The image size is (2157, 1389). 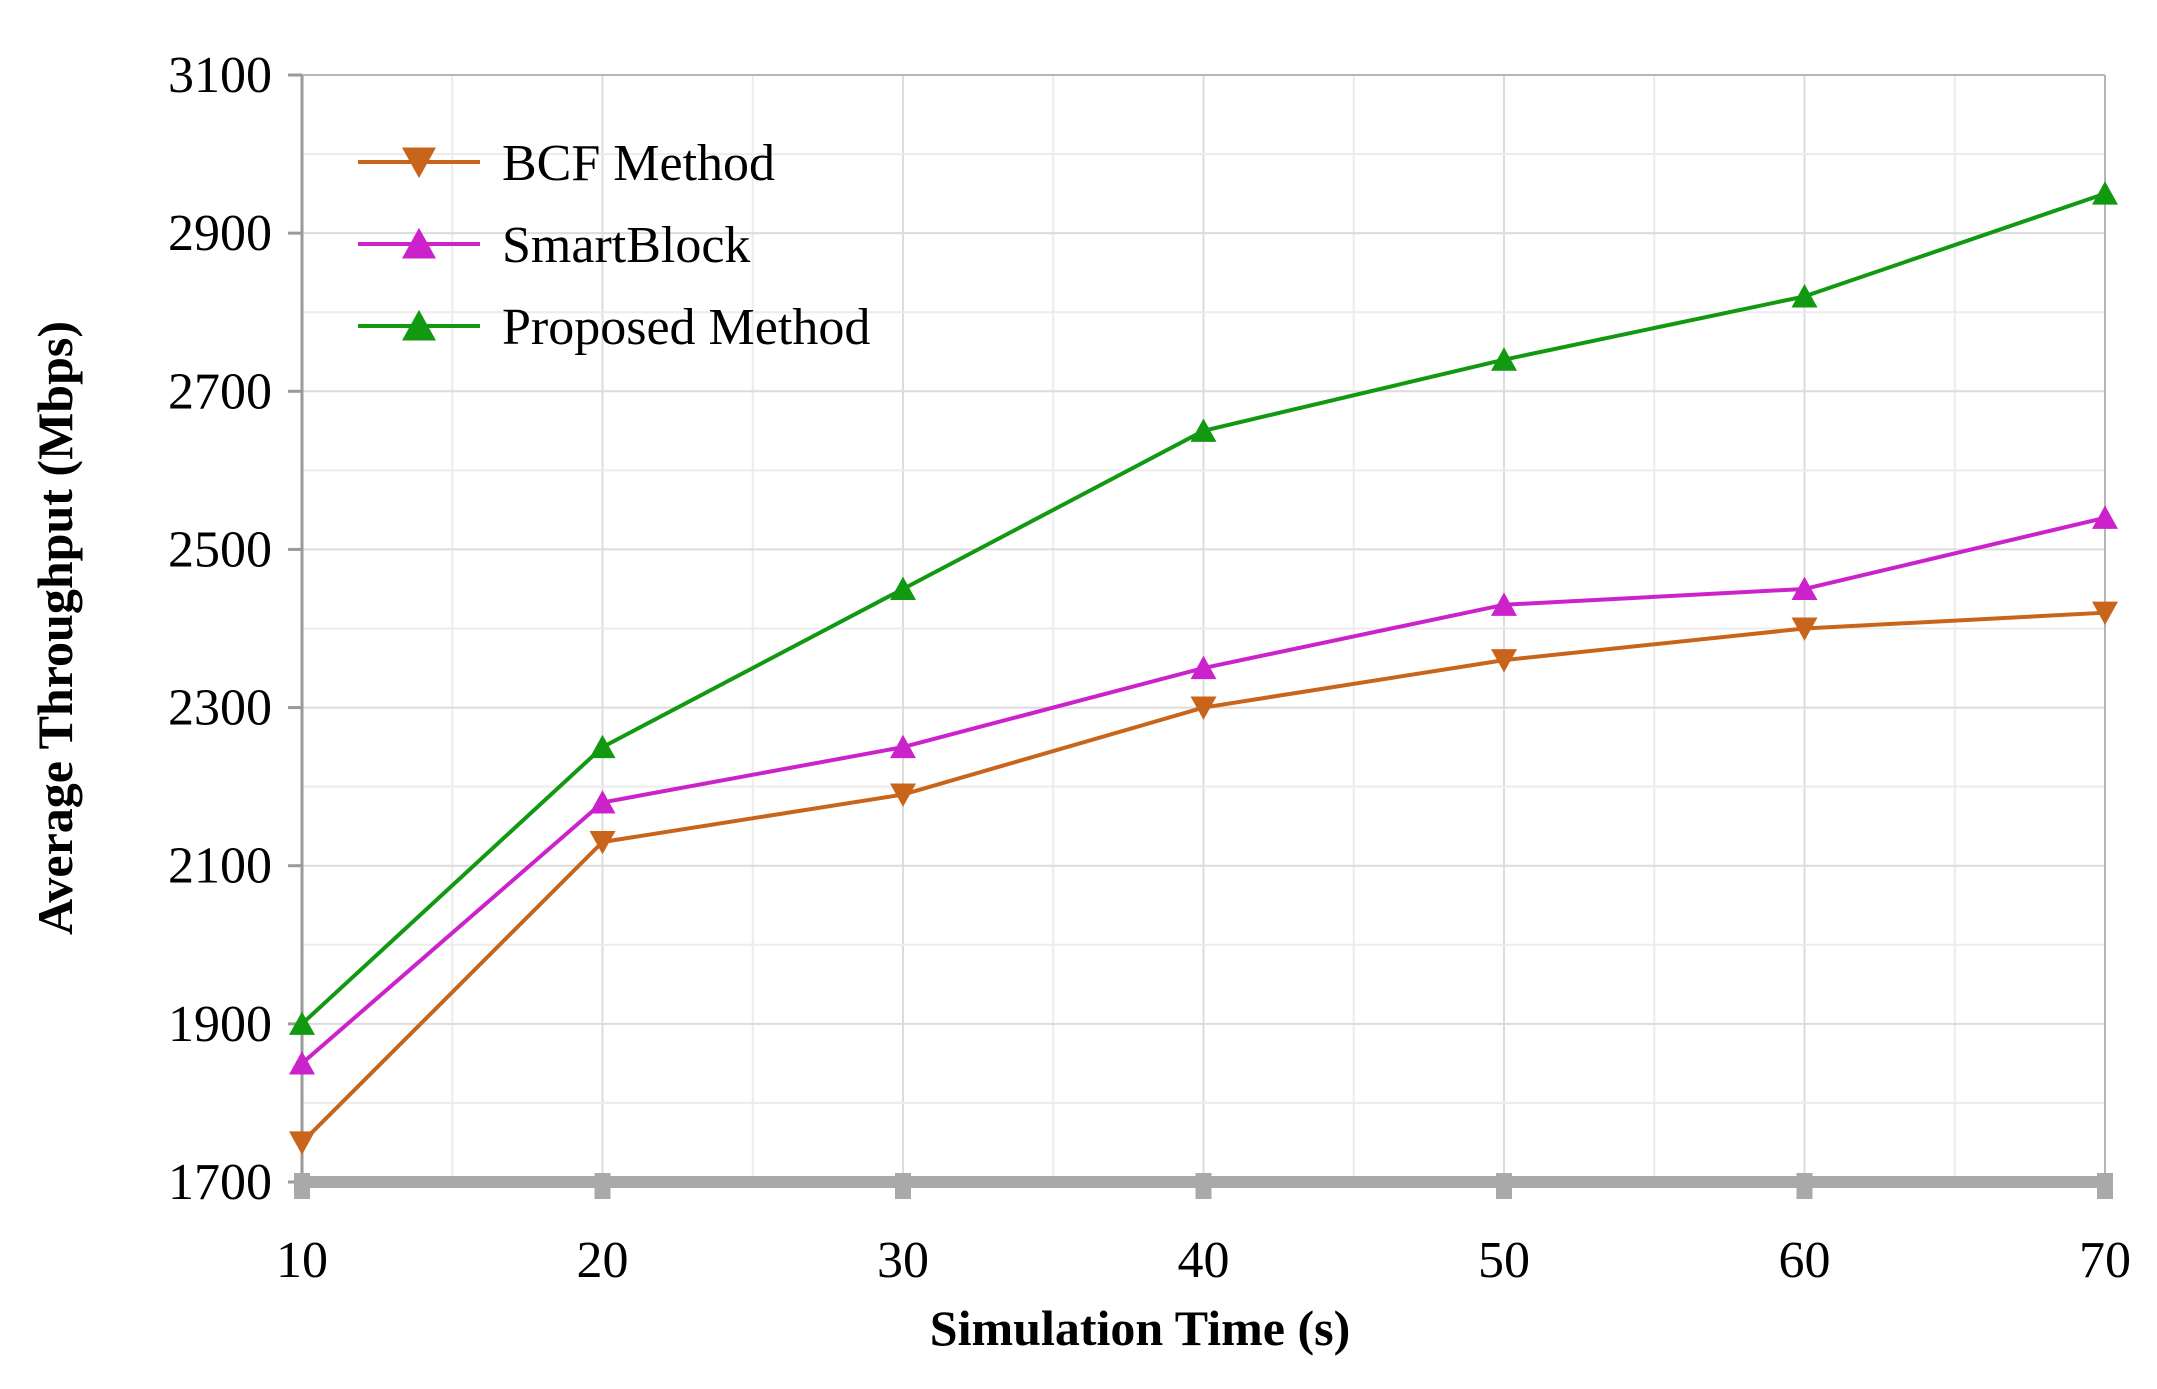 What do you see at coordinates (220, 233) in the screenshot?
I see `y-tick-label: 2900` at bounding box center [220, 233].